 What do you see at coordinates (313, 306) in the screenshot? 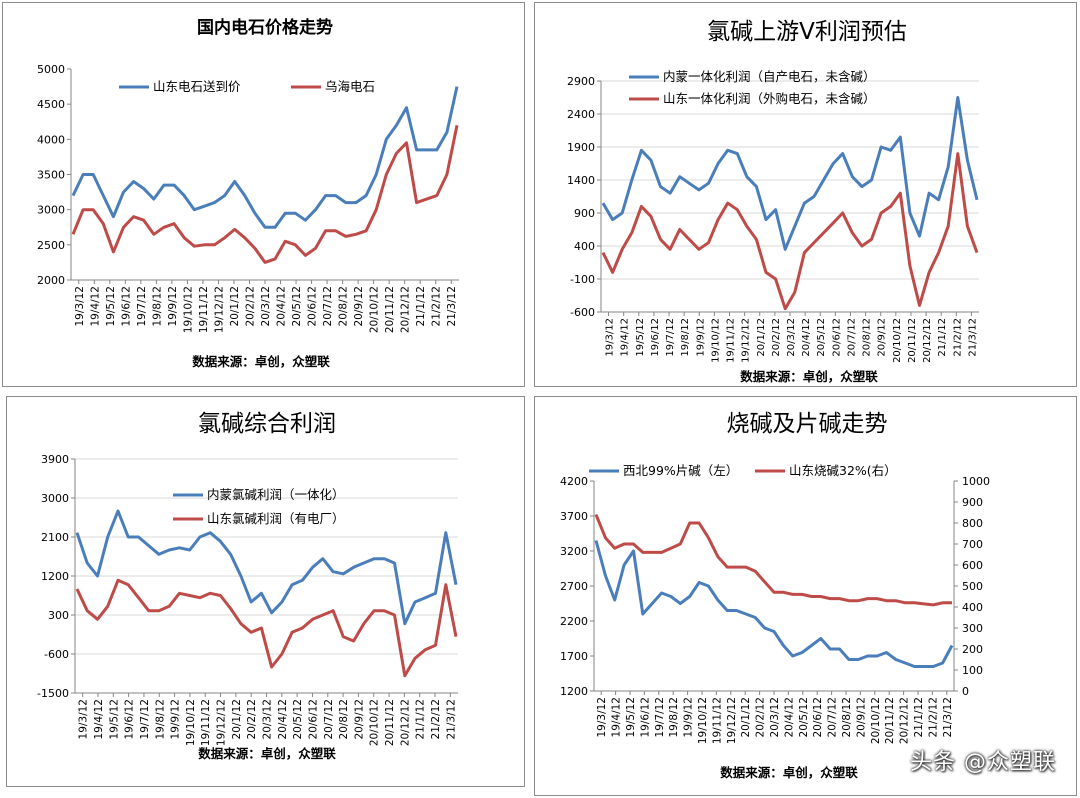
I see `x-tick-label: 20/6/12` at bounding box center [313, 306].